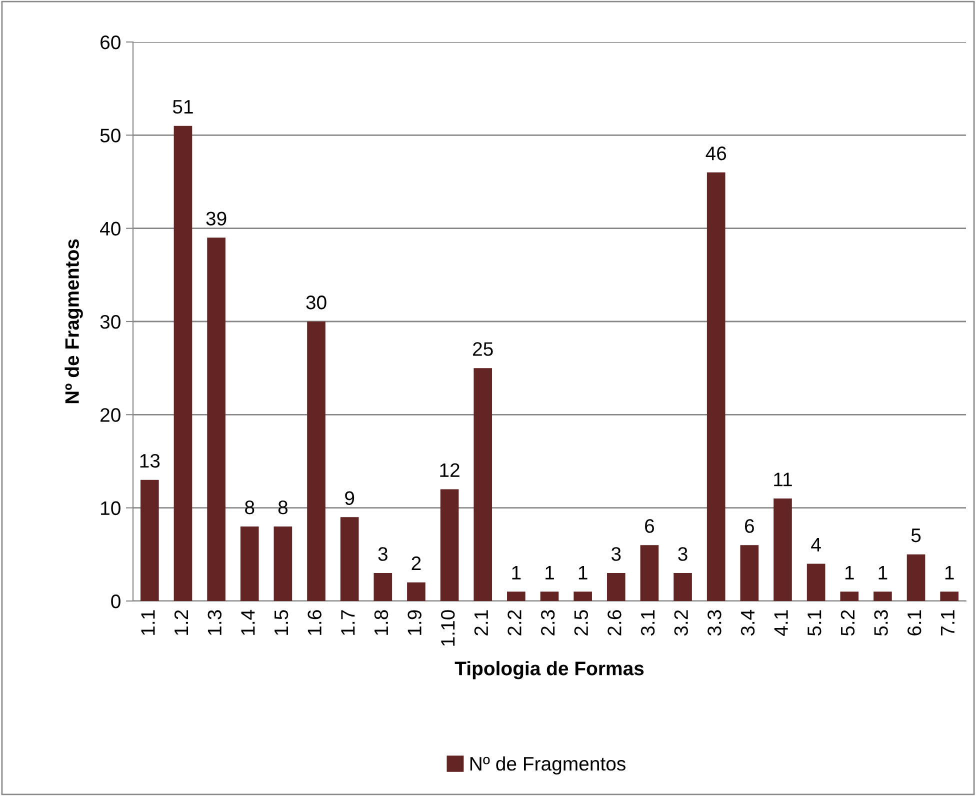 Image resolution: width=976 pixels, height=796 pixels. I want to click on x-tick-label: 3.2, so click(681, 623).